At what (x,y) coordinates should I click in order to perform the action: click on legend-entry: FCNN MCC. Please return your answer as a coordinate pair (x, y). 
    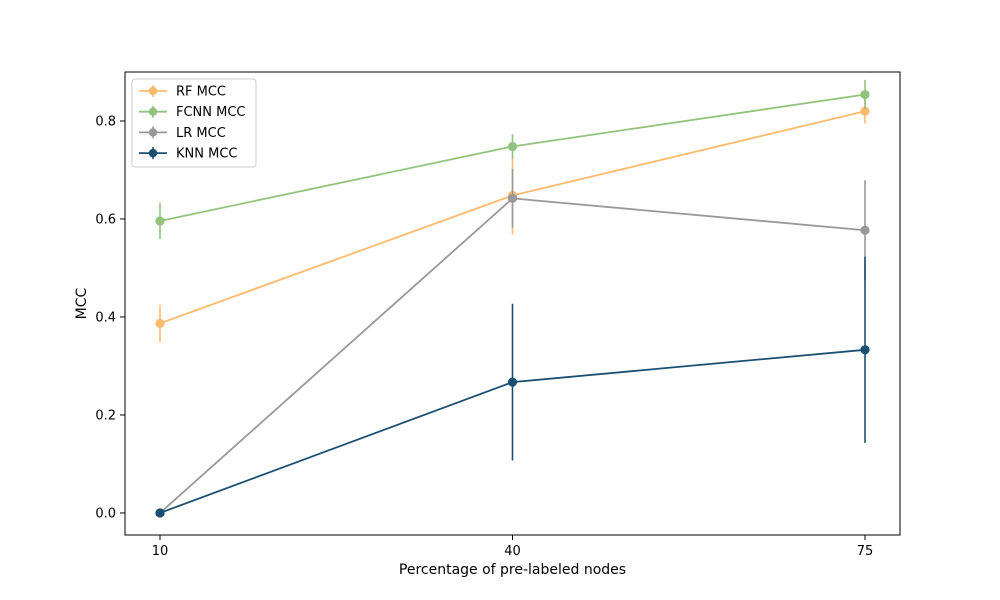
    Looking at the image, I should click on (192, 112).